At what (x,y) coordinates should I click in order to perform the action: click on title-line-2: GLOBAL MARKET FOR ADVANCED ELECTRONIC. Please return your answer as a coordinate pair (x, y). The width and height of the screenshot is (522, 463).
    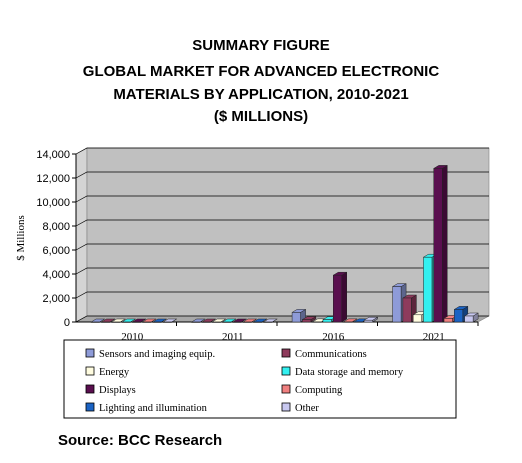
    Looking at the image, I should click on (261, 71).